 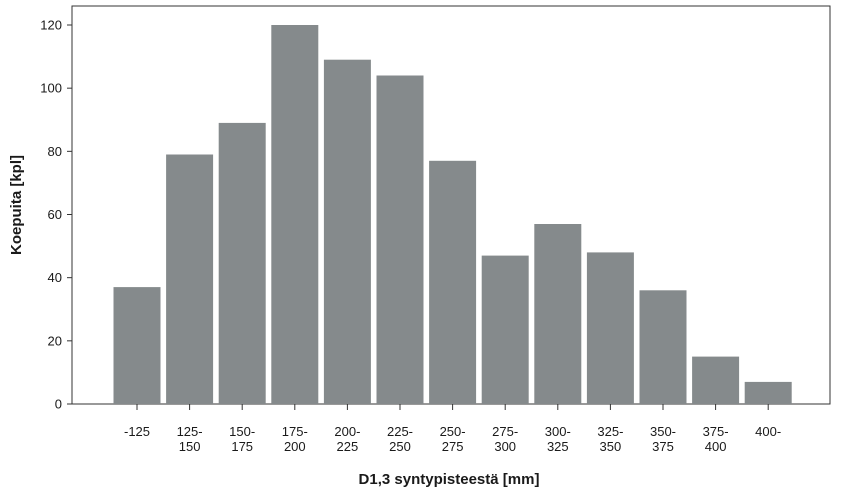 I want to click on x-tick-label: 175-200, so click(x=295, y=439).